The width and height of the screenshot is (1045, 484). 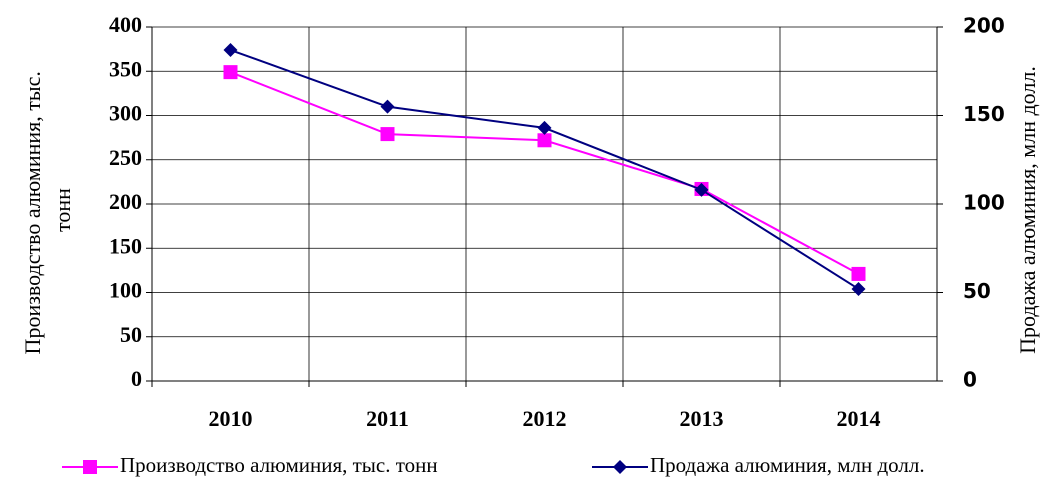 I want to click on y2-tick-label: 50, so click(x=977, y=291).